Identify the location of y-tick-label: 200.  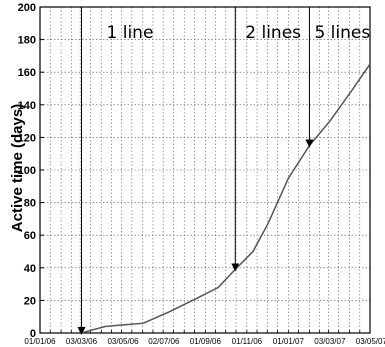
(27, 8).